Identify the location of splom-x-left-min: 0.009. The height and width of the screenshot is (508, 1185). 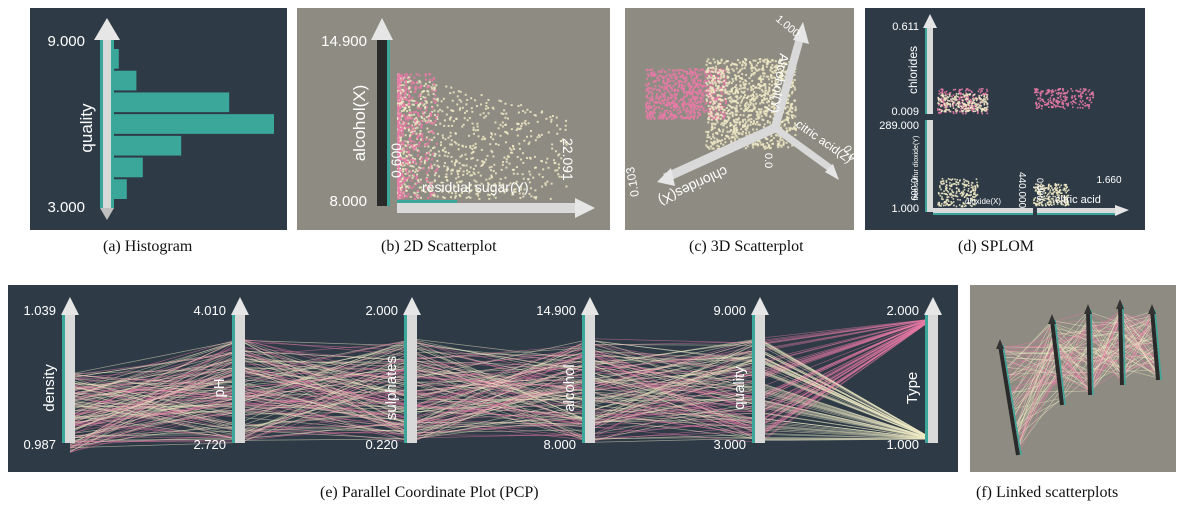
(914, 189).